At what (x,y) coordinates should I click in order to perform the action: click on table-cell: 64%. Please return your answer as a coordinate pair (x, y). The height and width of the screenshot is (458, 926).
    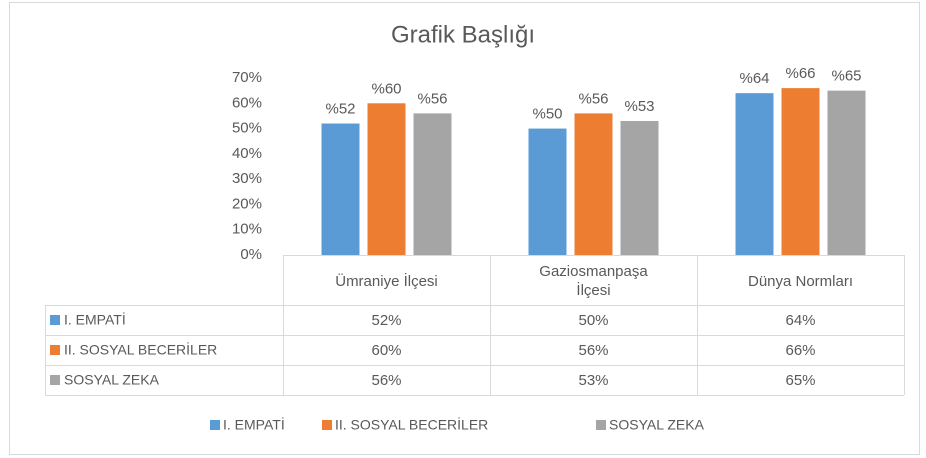
    Looking at the image, I should click on (800, 320).